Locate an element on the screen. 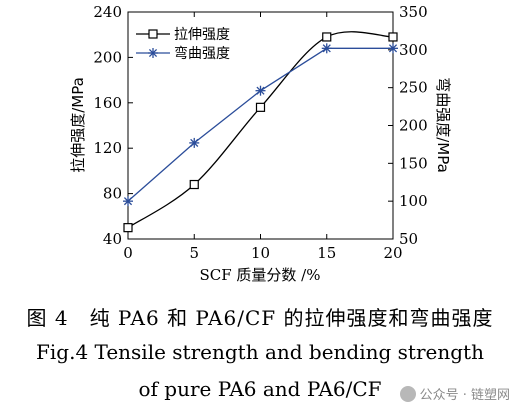 The width and height of the screenshot is (520, 418). watermark-text: 公众号 · 链塑网 is located at coordinates (464, 395).